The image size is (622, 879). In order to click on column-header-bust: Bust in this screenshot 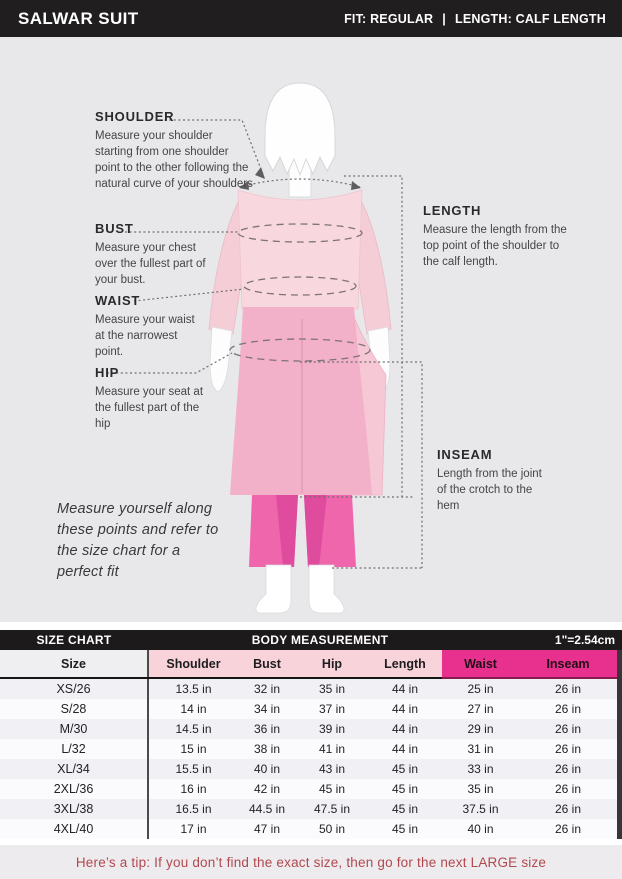, I will do `click(267, 664)`.